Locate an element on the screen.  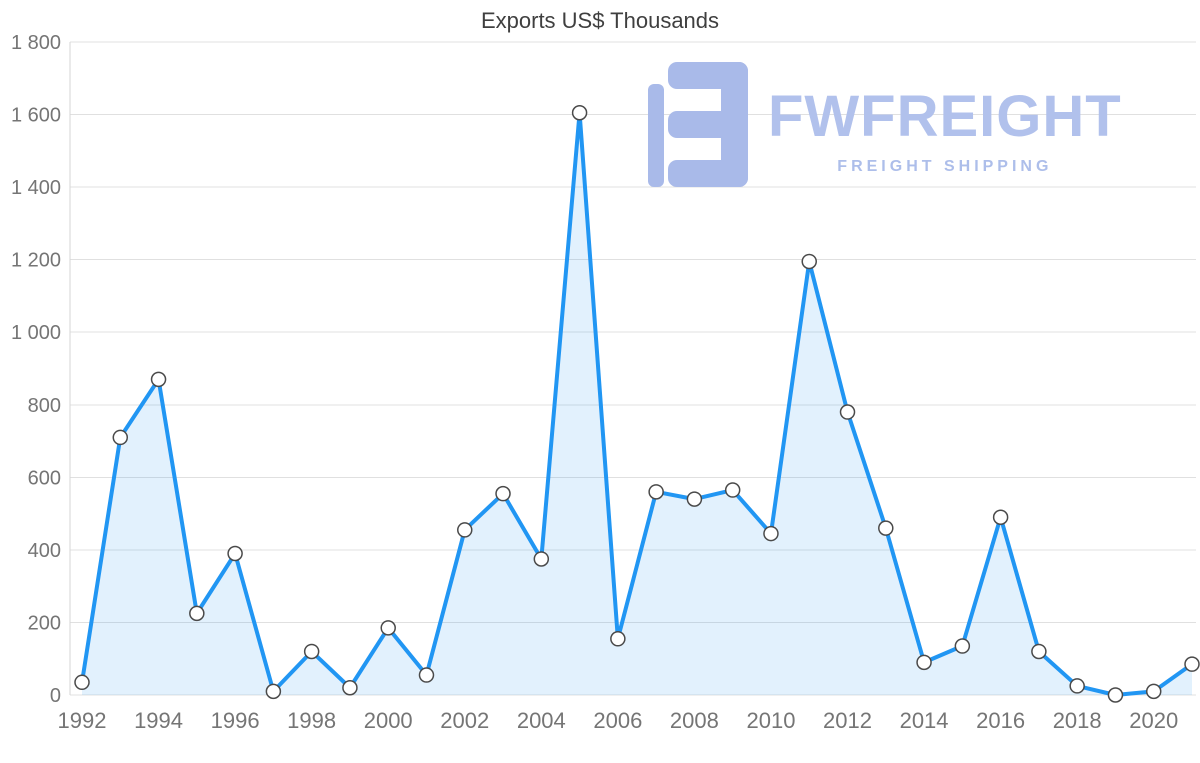
x-axis-tick-label: 2020 is located at coordinates (1153, 720).